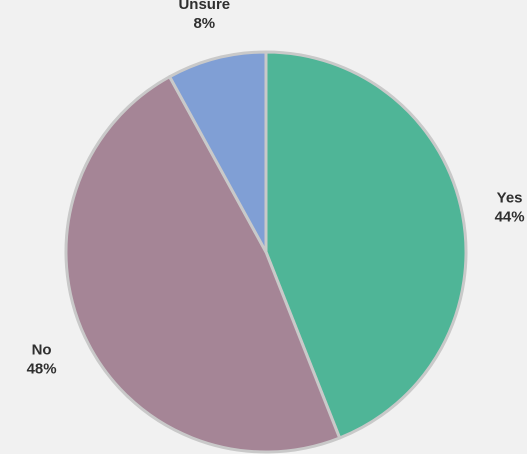  What do you see at coordinates (204, 6) in the screenshot?
I see `slice-label-unsure: Unsure` at bounding box center [204, 6].